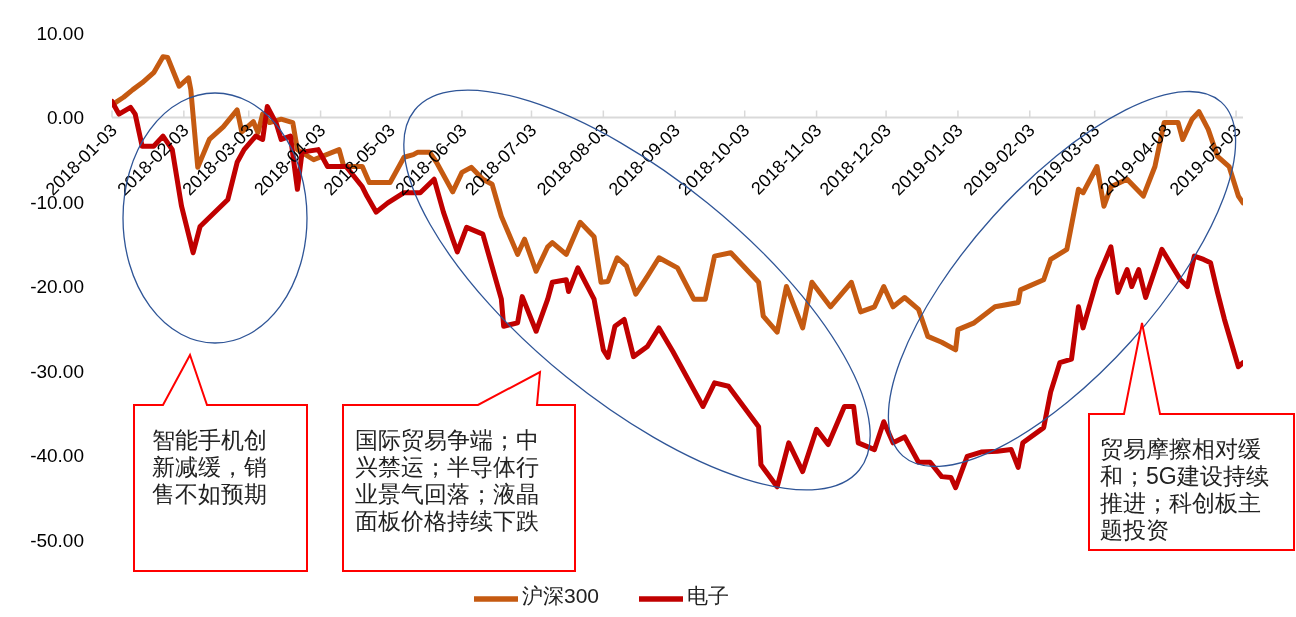  What do you see at coordinates (210, 467) in the screenshot?
I see `annotation: 智能手机创新减缓，销售不如预期` at bounding box center [210, 467].